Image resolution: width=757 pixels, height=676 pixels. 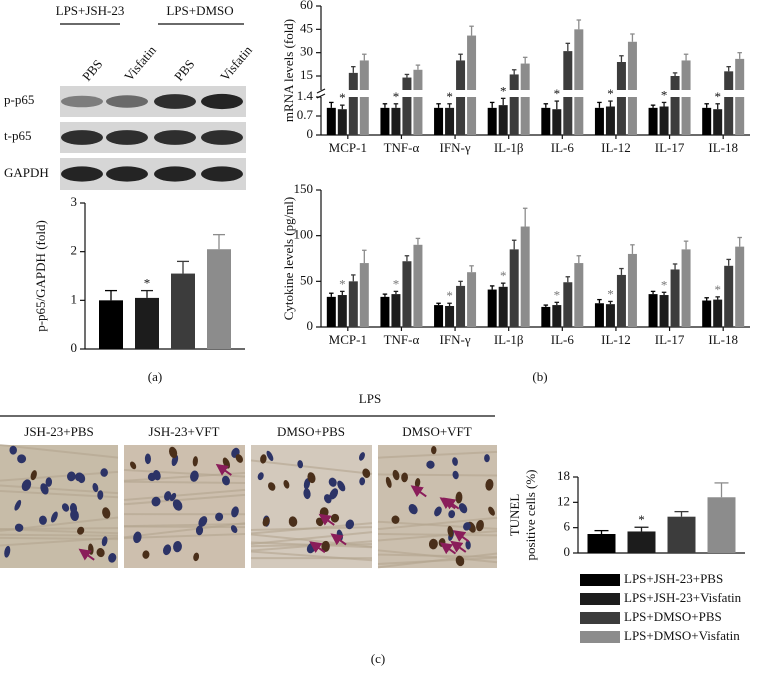 I want to click on y-tick-label: 6, so click(x=567, y=526).